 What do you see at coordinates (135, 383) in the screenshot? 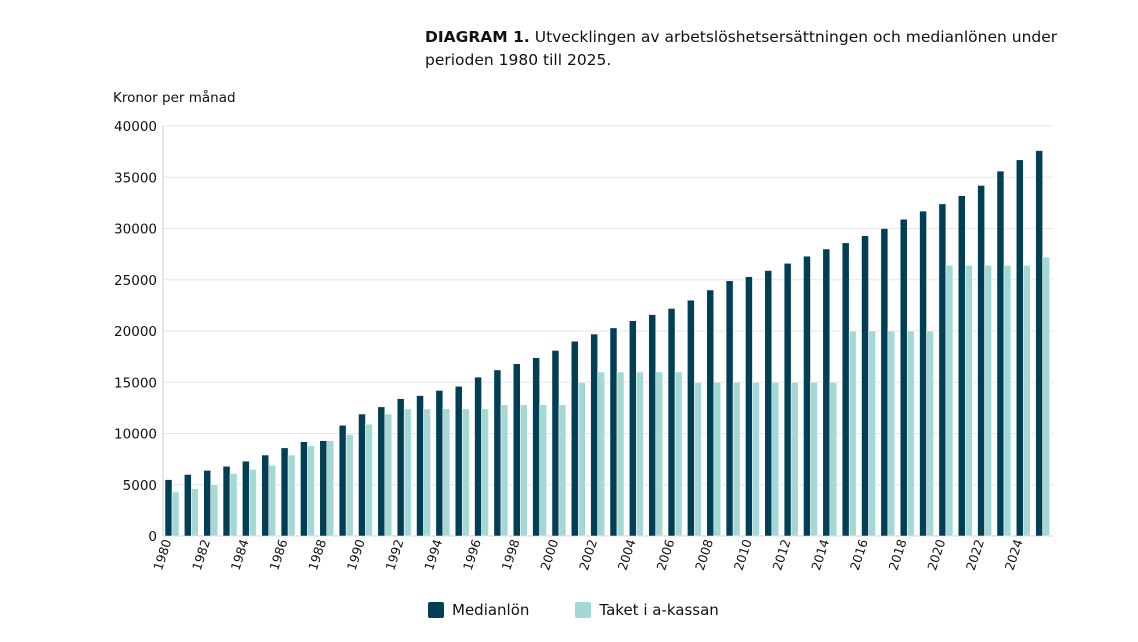
I see `y-tick-label: 15000` at bounding box center [135, 383].